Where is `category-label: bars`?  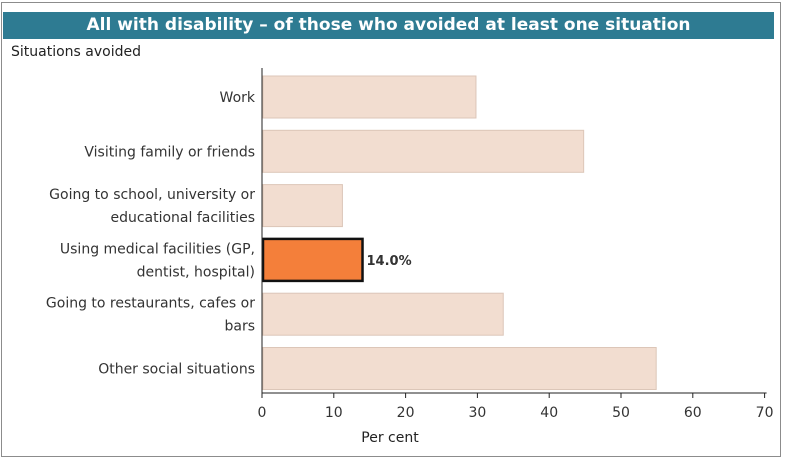 category-label: bars is located at coordinates (239, 327).